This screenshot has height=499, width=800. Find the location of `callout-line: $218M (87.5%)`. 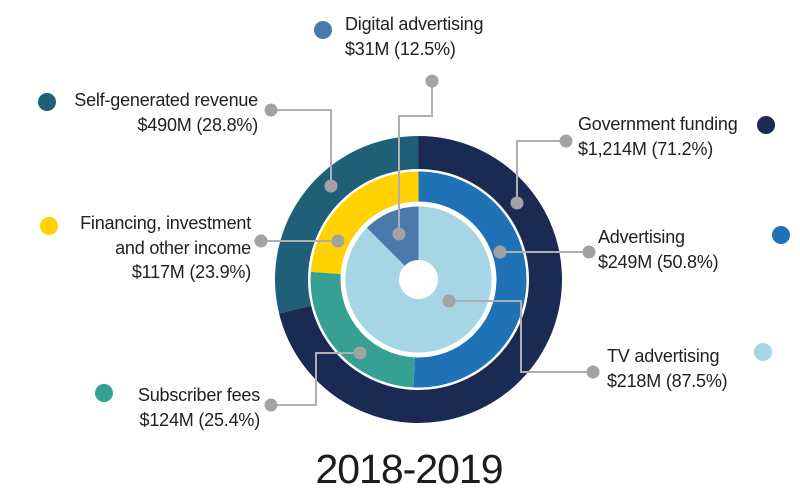

callout-line: $218M (87.5%) is located at coordinates (667, 380).